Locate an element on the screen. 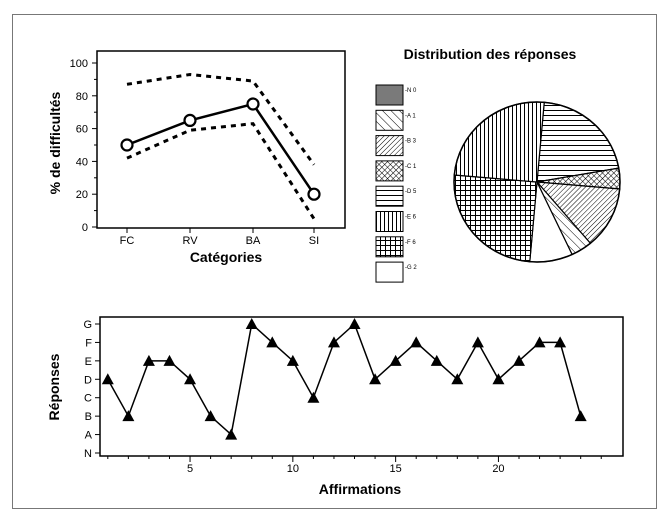 The image size is (668, 509). responses-y-tick-label: E is located at coordinates (88, 362).